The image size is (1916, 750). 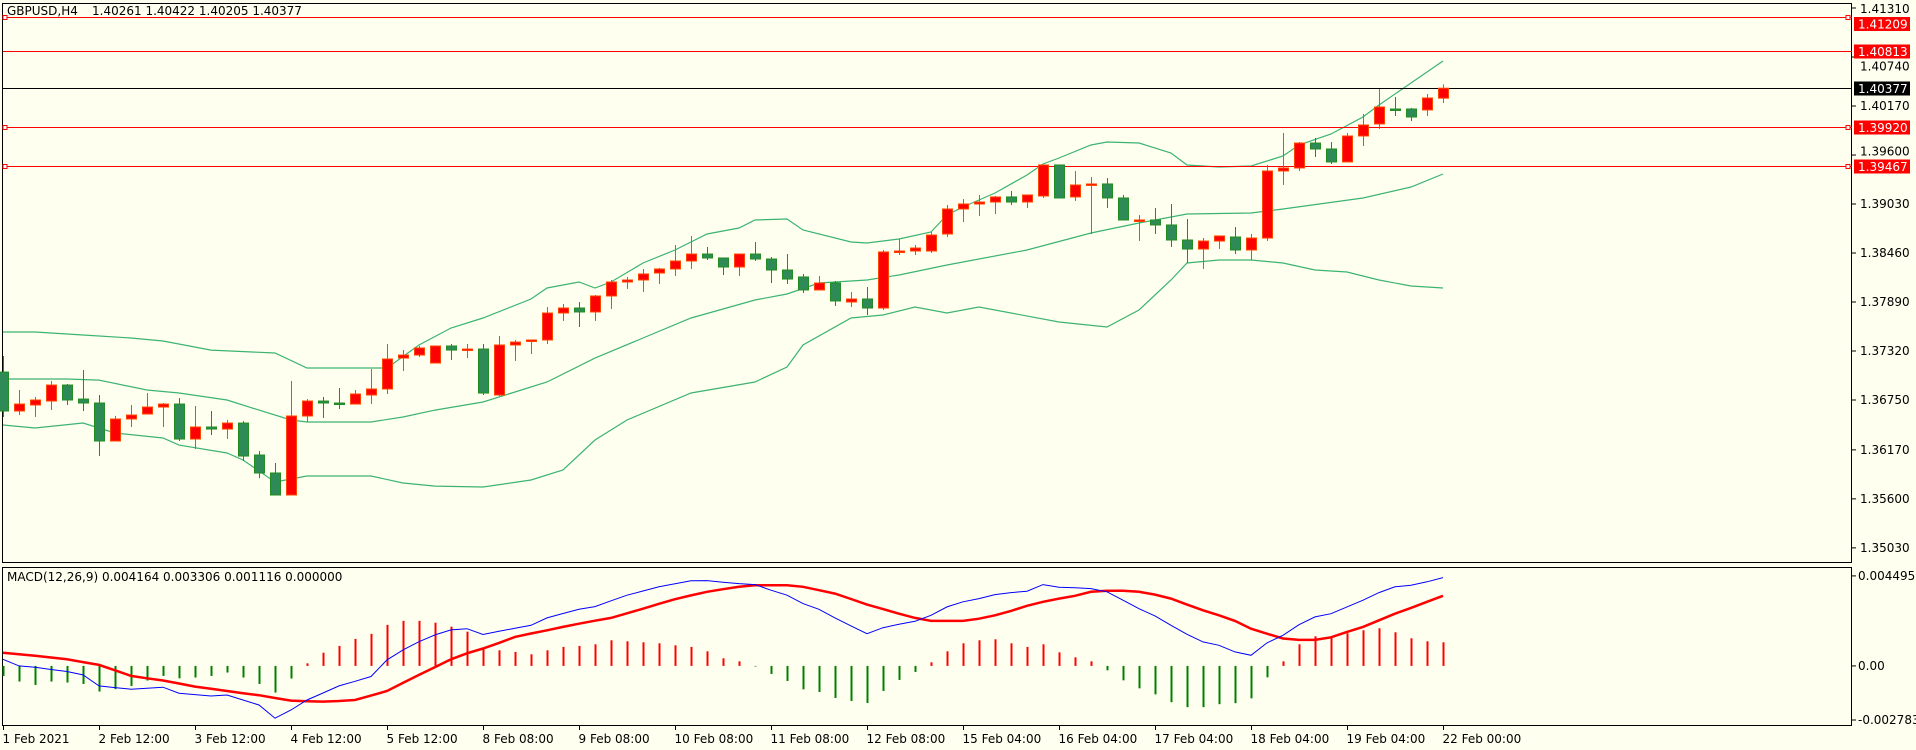 What do you see at coordinates (518, 739) in the screenshot?
I see `time-tick-label: 8 Feb 08:00` at bounding box center [518, 739].